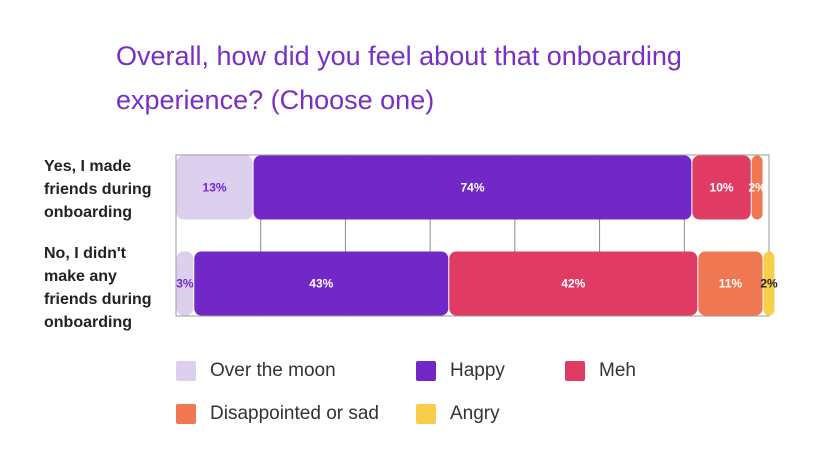 This screenshot has height=452, width=830. I want to click on legend-item-meh: Meh, so click(600, 371).